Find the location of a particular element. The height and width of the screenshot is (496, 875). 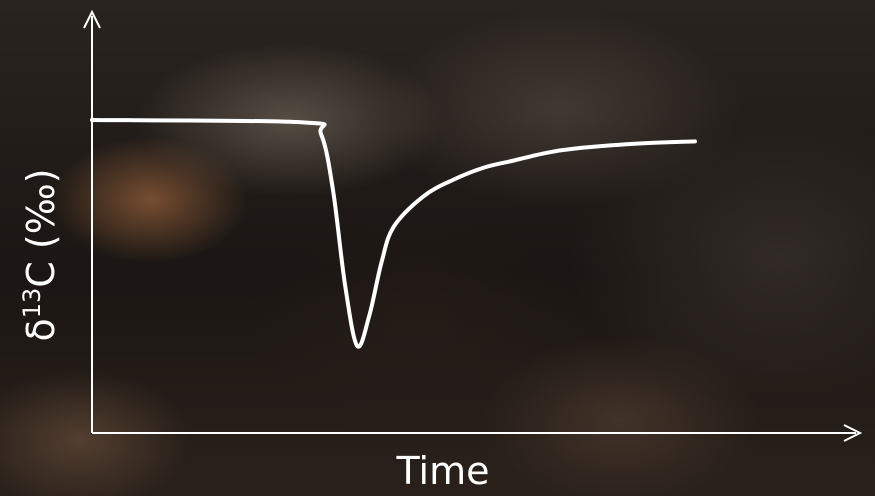

x-axis-label: Time is located at coordinates (443, 471).